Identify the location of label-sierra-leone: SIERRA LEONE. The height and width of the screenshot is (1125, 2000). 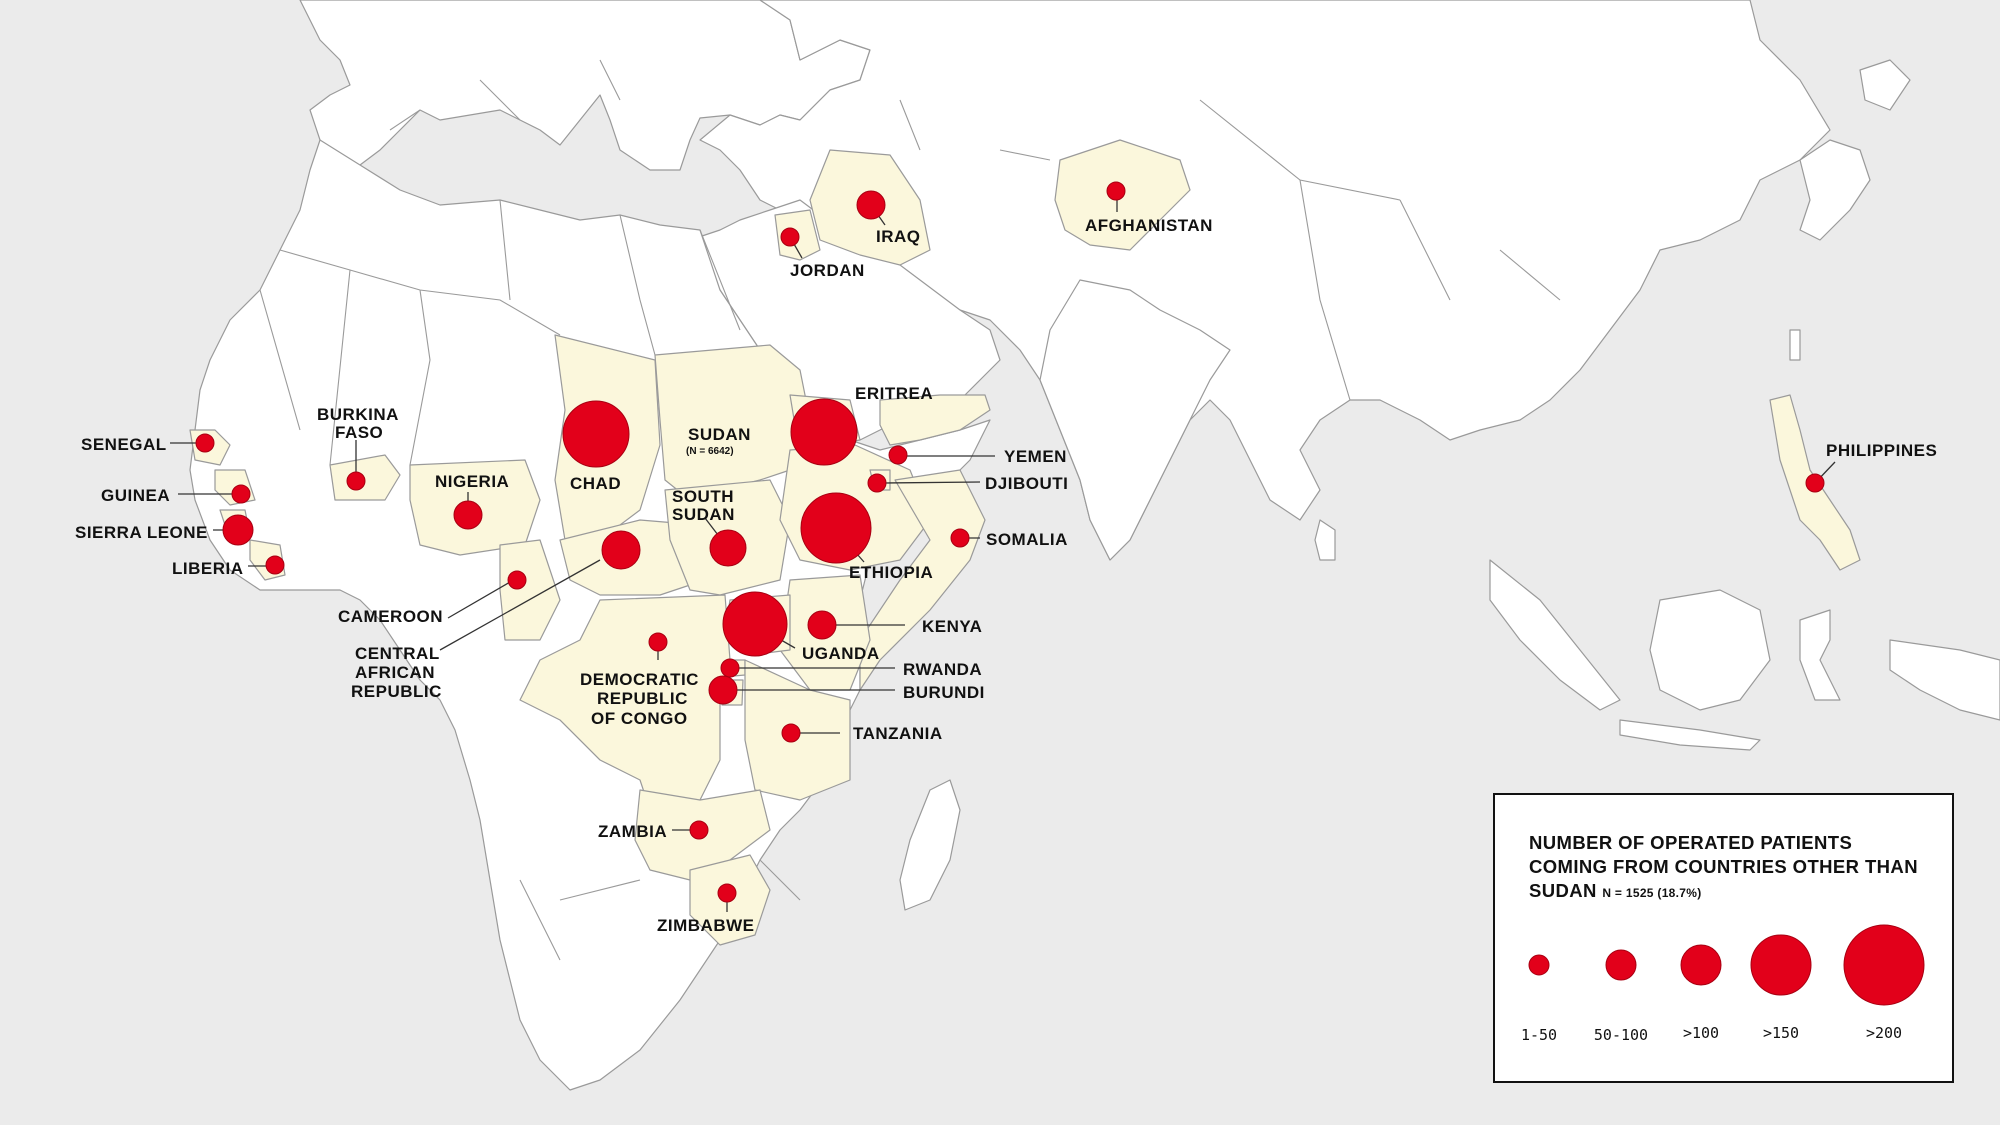
(141, 532).